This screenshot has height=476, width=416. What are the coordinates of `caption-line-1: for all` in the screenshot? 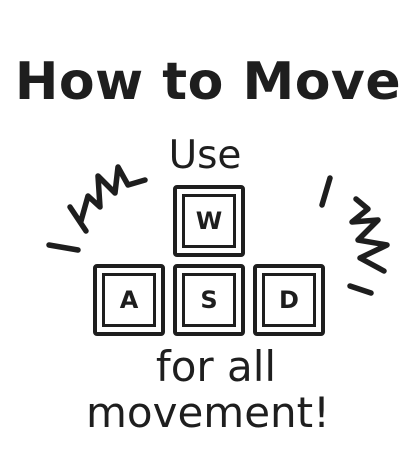 It's located at (216, 366).